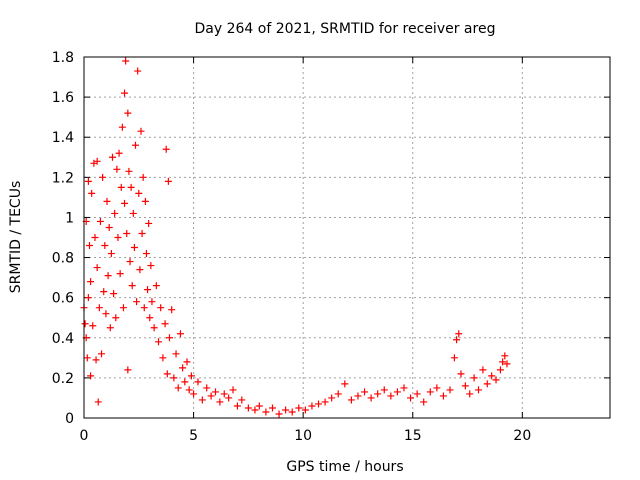 The width and height of the screenshot is (640, 480). Describe the element at coordinates (69, 419) in the screenshot. I see `y-tick-label: 0` at that location.